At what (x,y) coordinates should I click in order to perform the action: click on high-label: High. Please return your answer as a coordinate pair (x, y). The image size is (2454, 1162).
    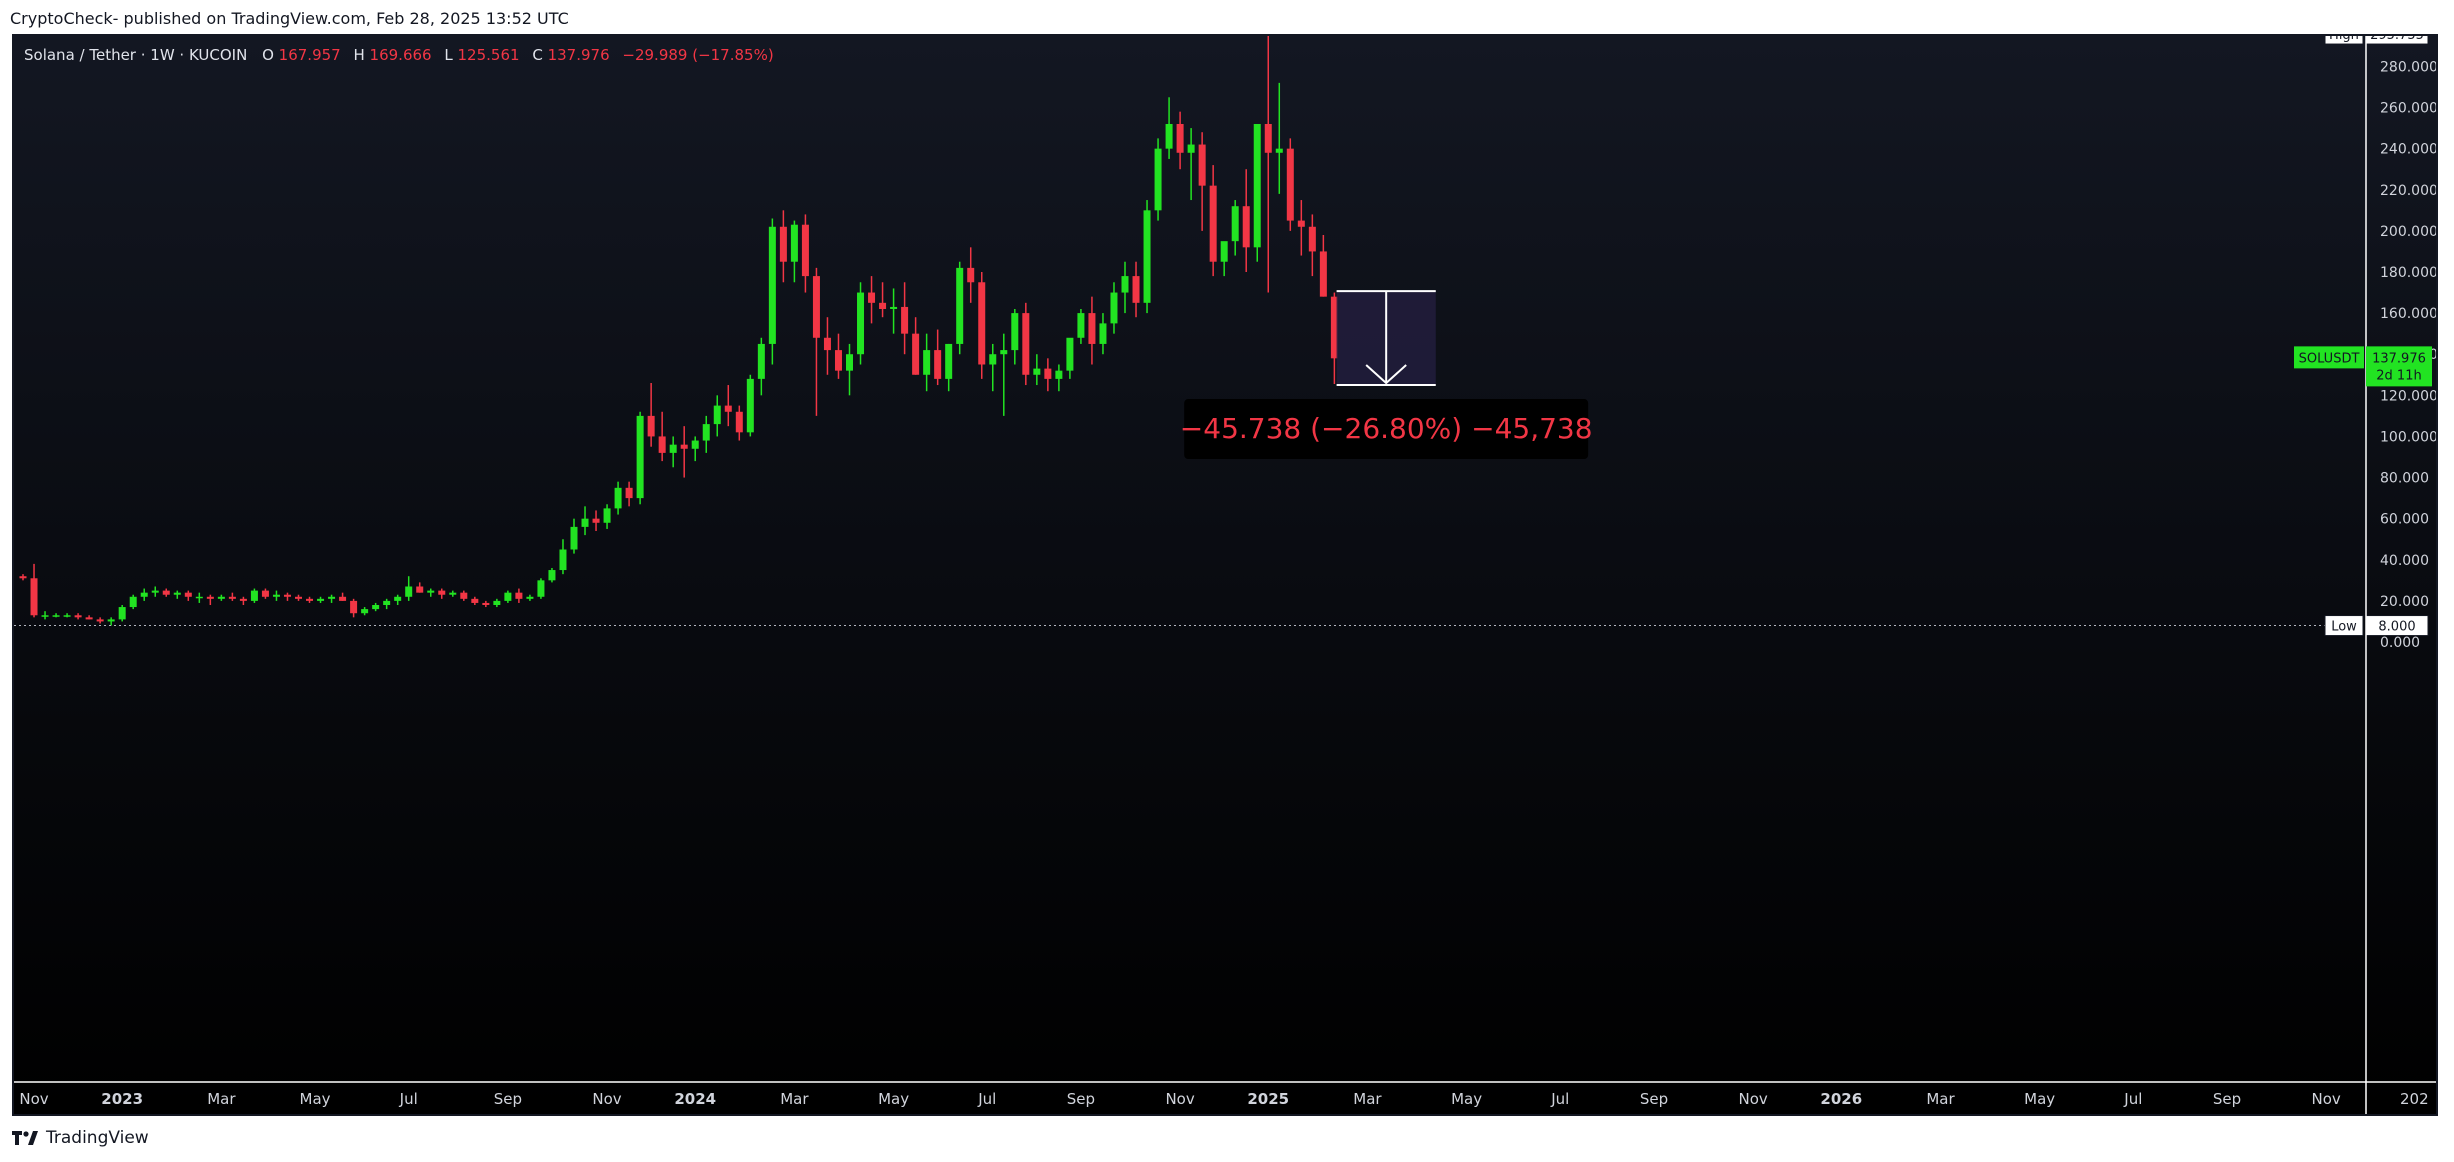
    Looking at the image, I should click on (2344, 39).